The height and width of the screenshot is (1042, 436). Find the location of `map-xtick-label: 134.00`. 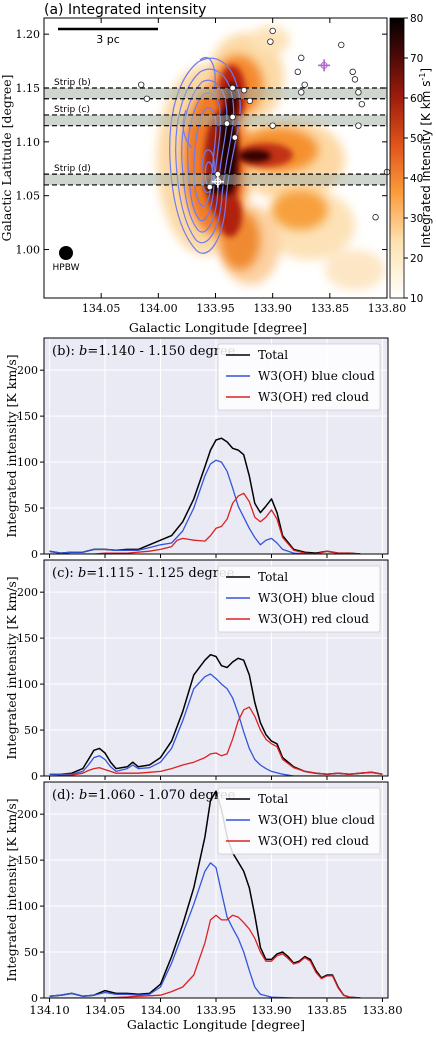

map-xtick-label: 134.00 is located at coordinates (158, 308).